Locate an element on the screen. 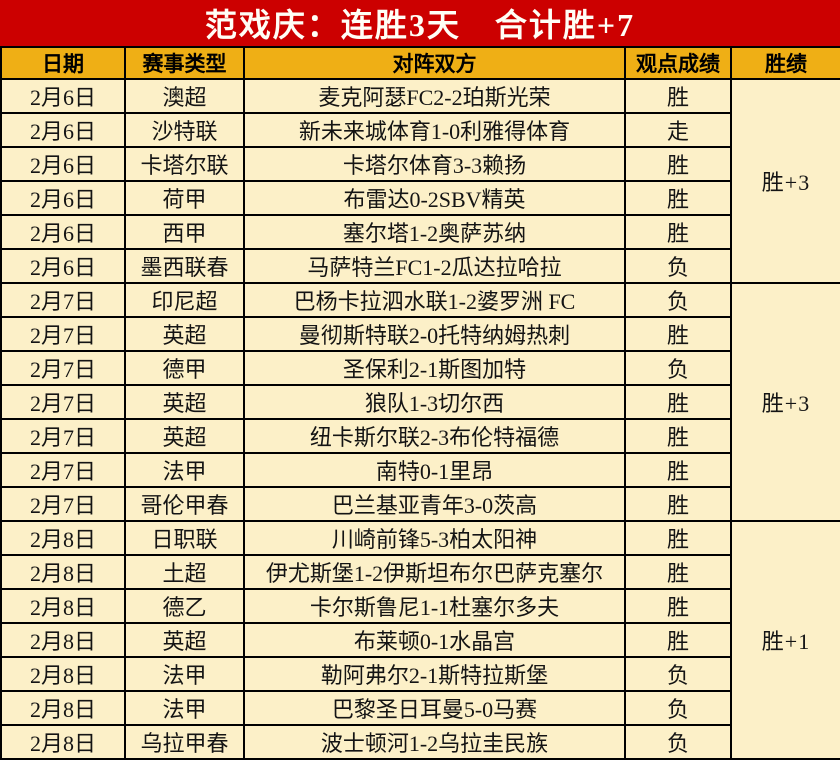 The height and width of the screenshot is (760, 840). league-cell: 沙特联 is located at coordinates (184, 130).